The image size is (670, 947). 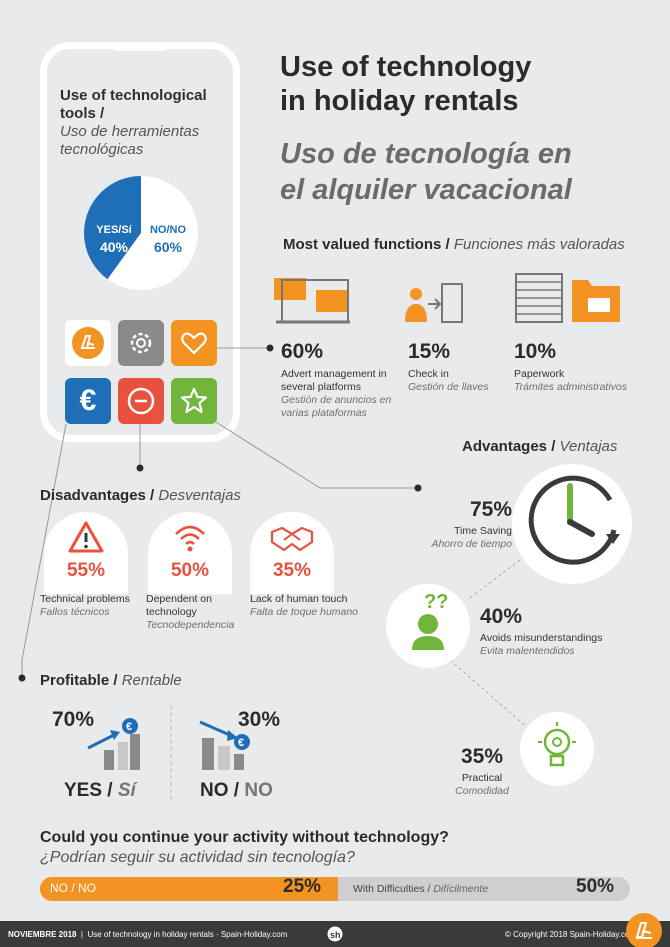 I want to click on profitable-yes-pct: 70%, so click(x=73, y=719).